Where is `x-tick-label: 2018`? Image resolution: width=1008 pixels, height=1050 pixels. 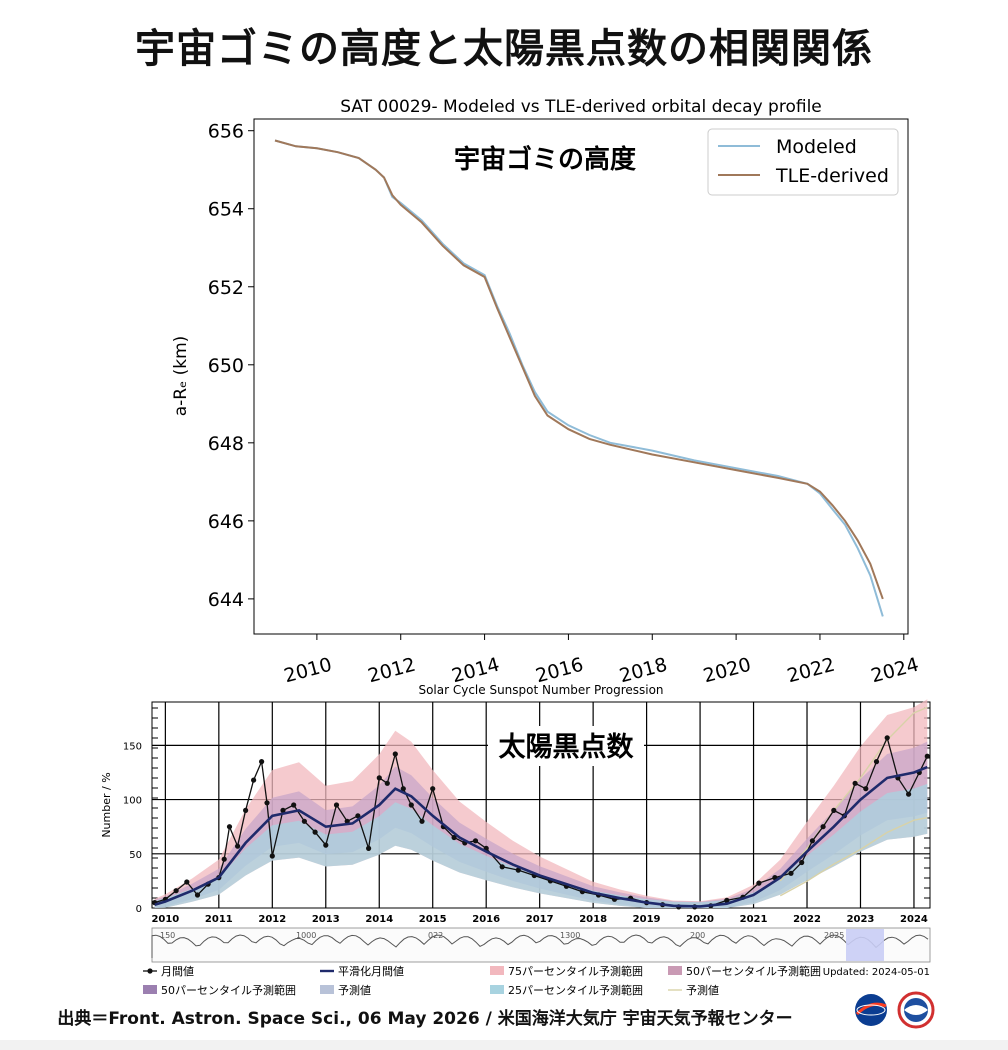 x-tick-label: 2018 is located at coordinates (593, 919).